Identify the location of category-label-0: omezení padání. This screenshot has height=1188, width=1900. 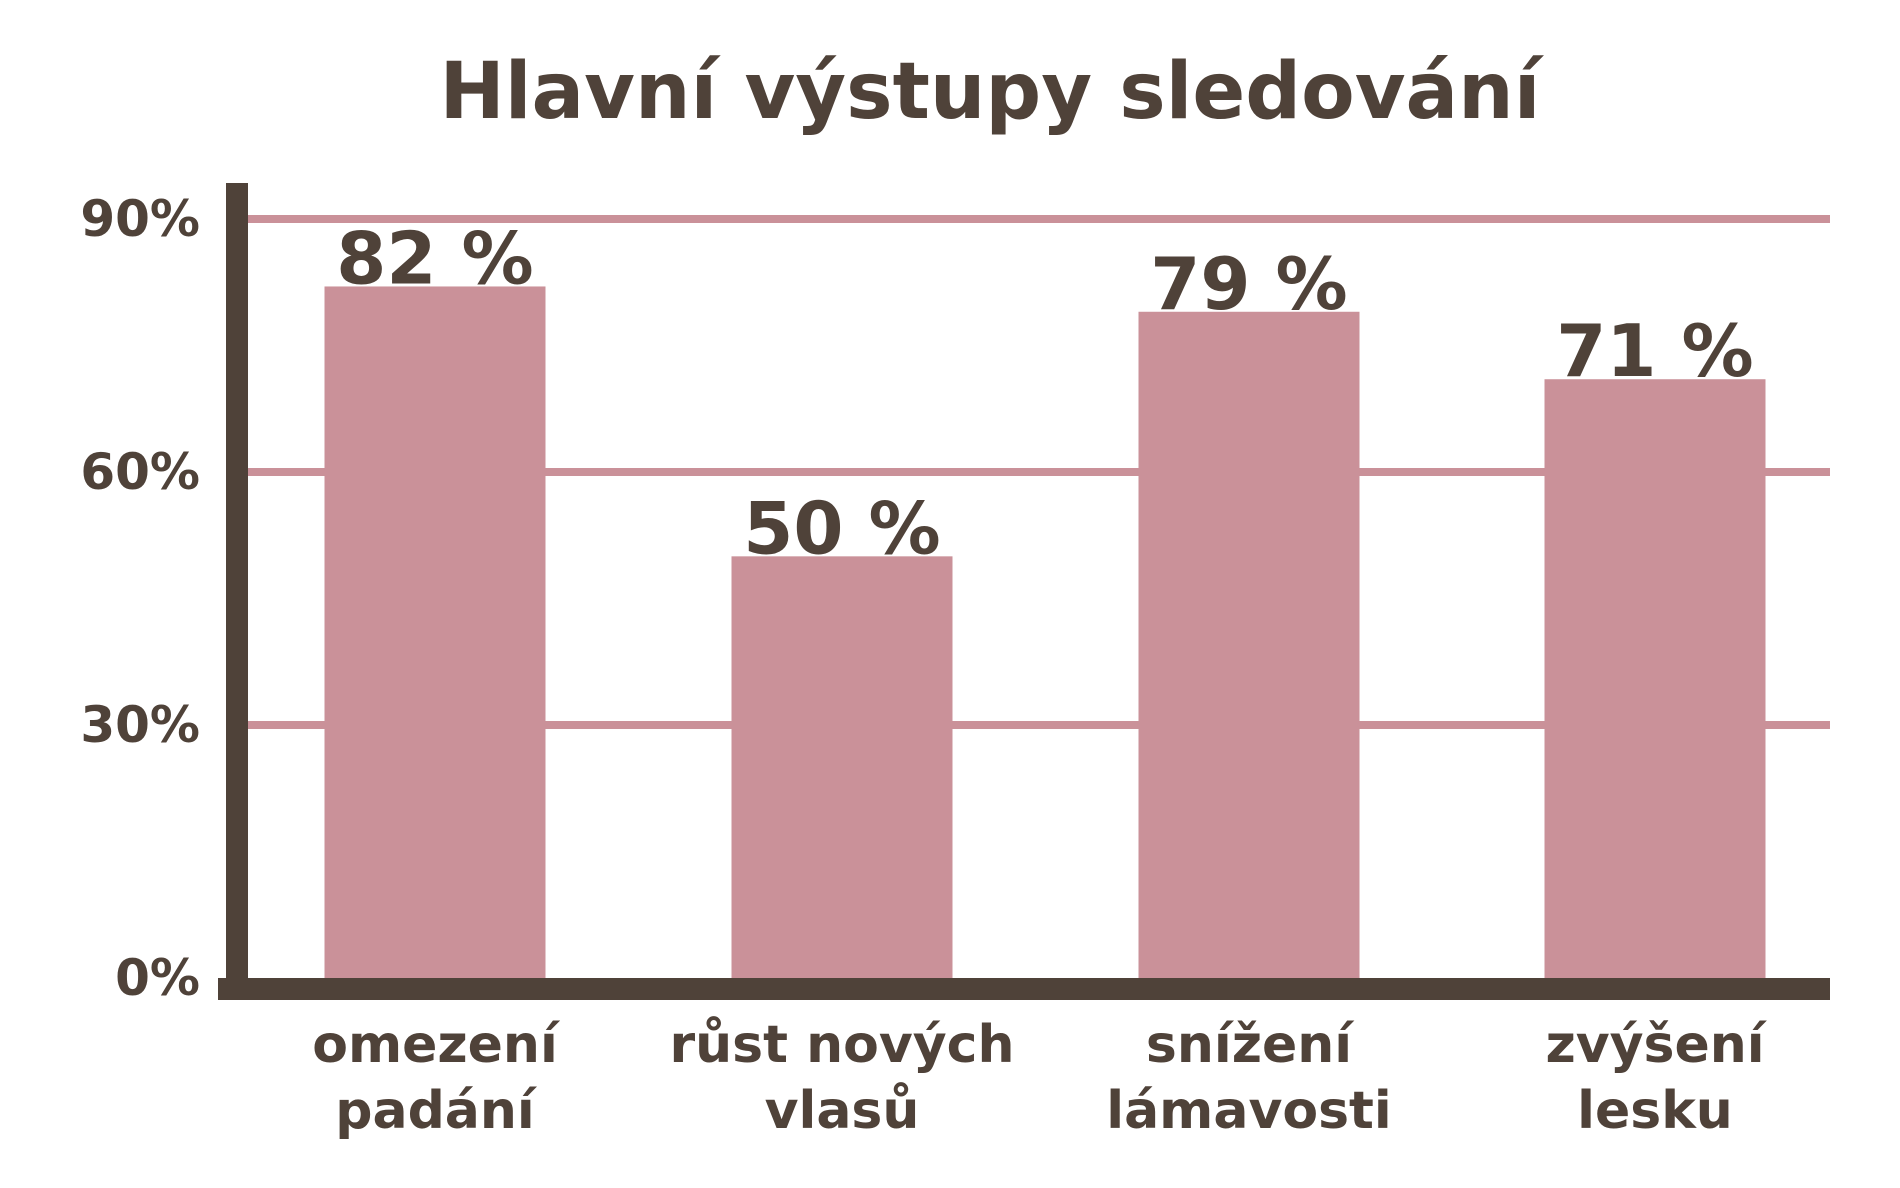
(436, 1078).